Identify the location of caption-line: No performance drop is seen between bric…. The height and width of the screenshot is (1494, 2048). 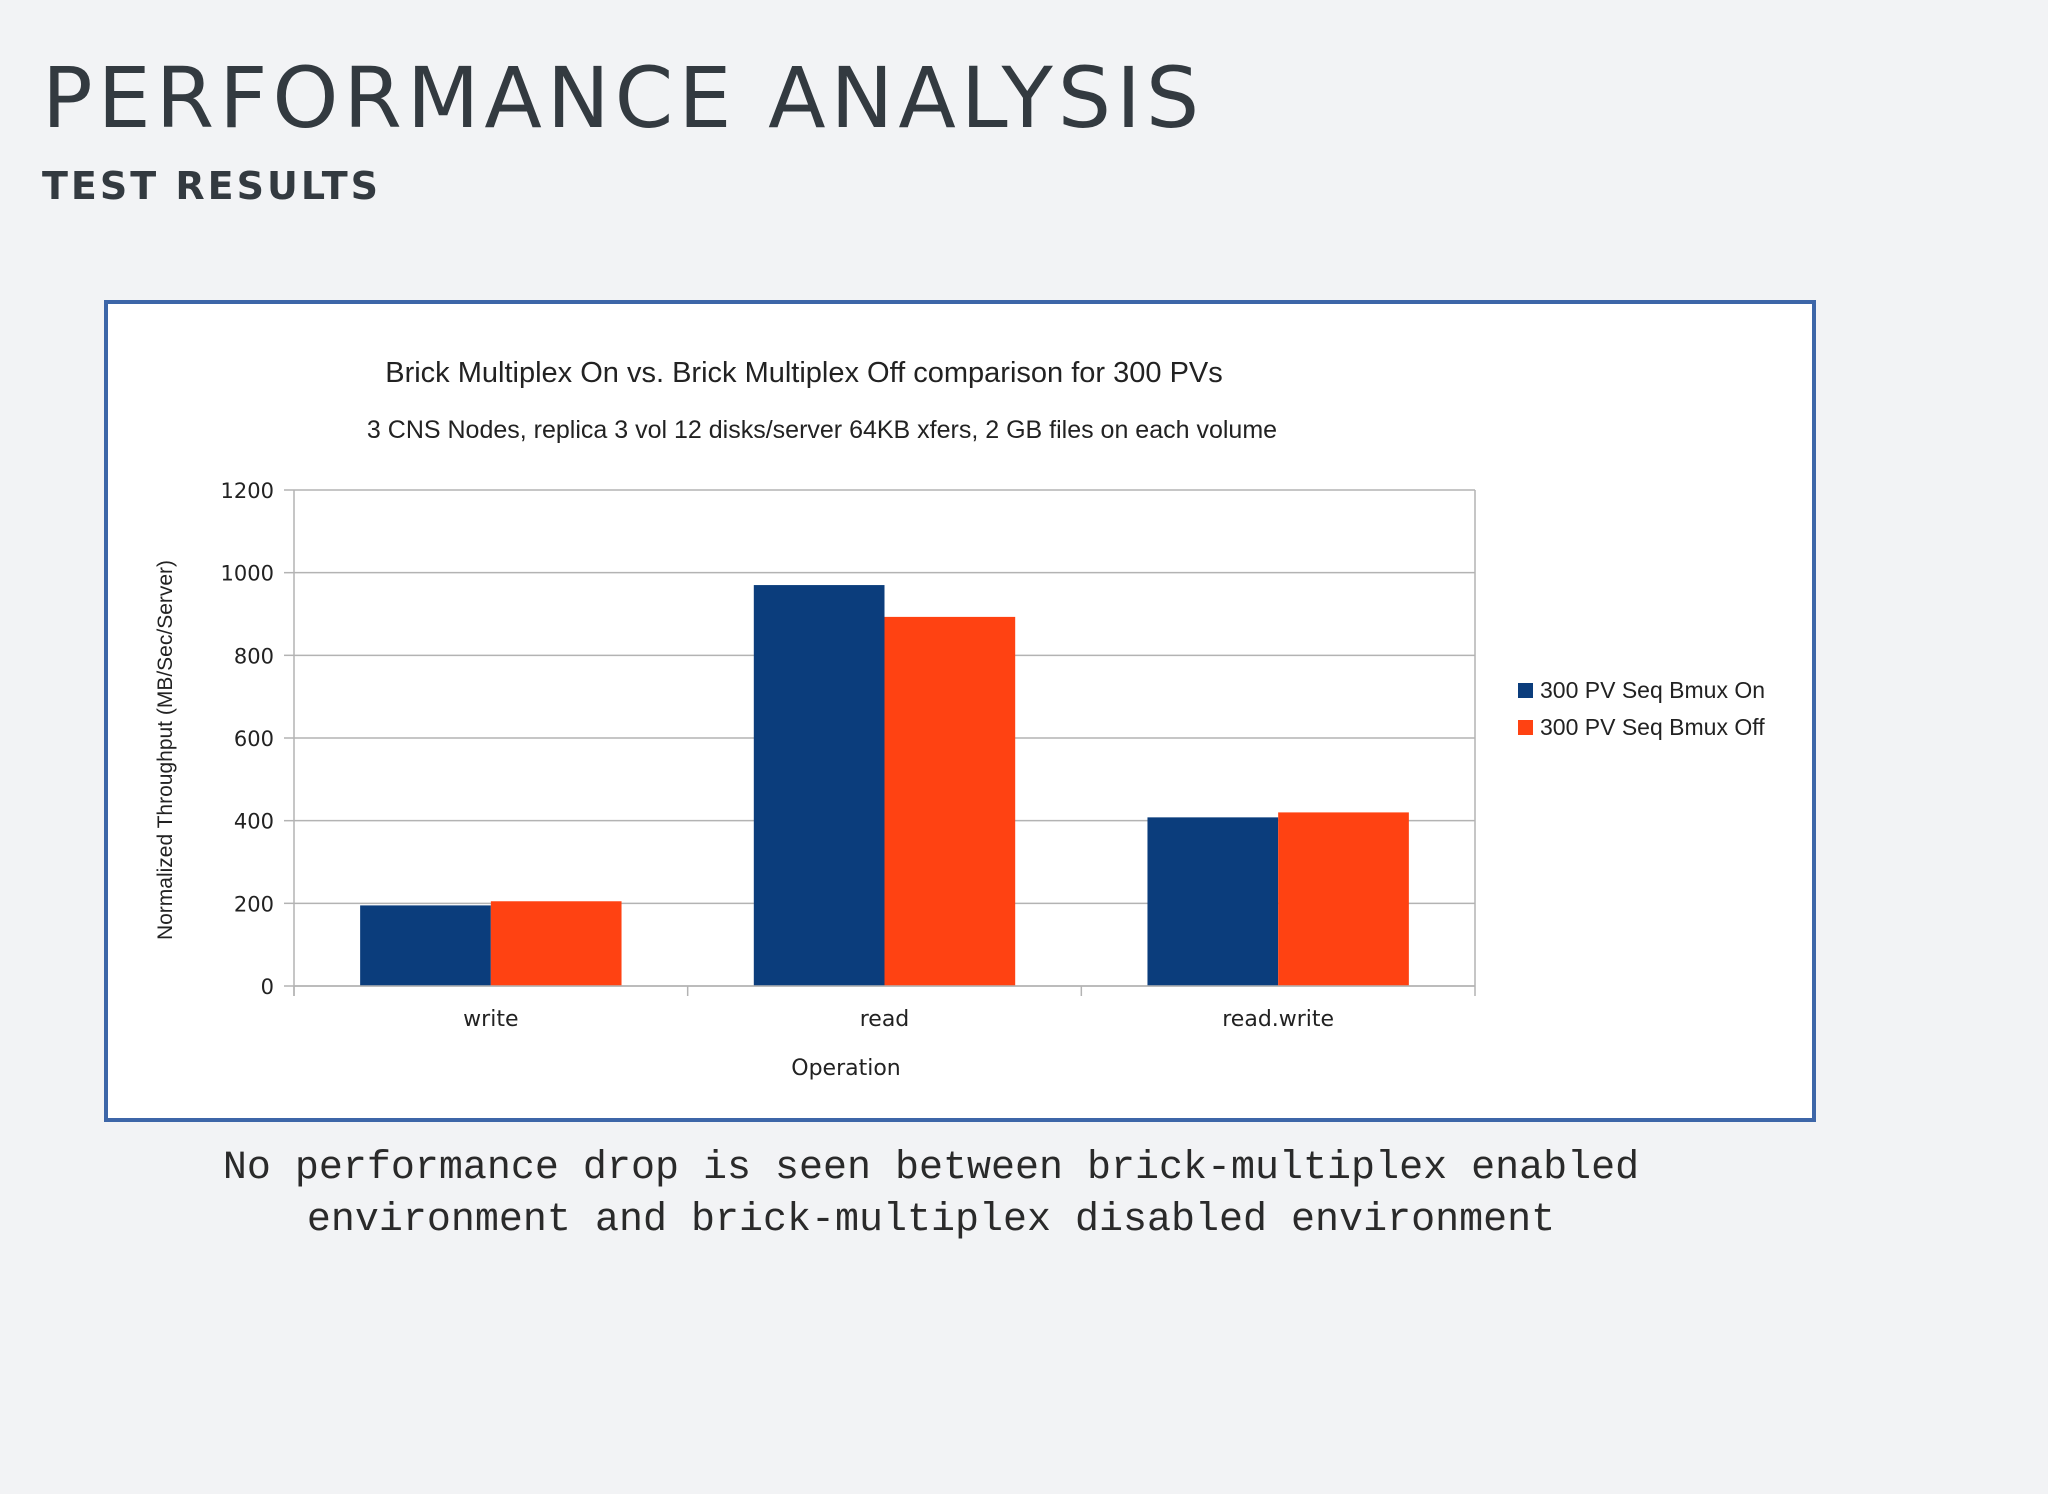
(931, 1168).